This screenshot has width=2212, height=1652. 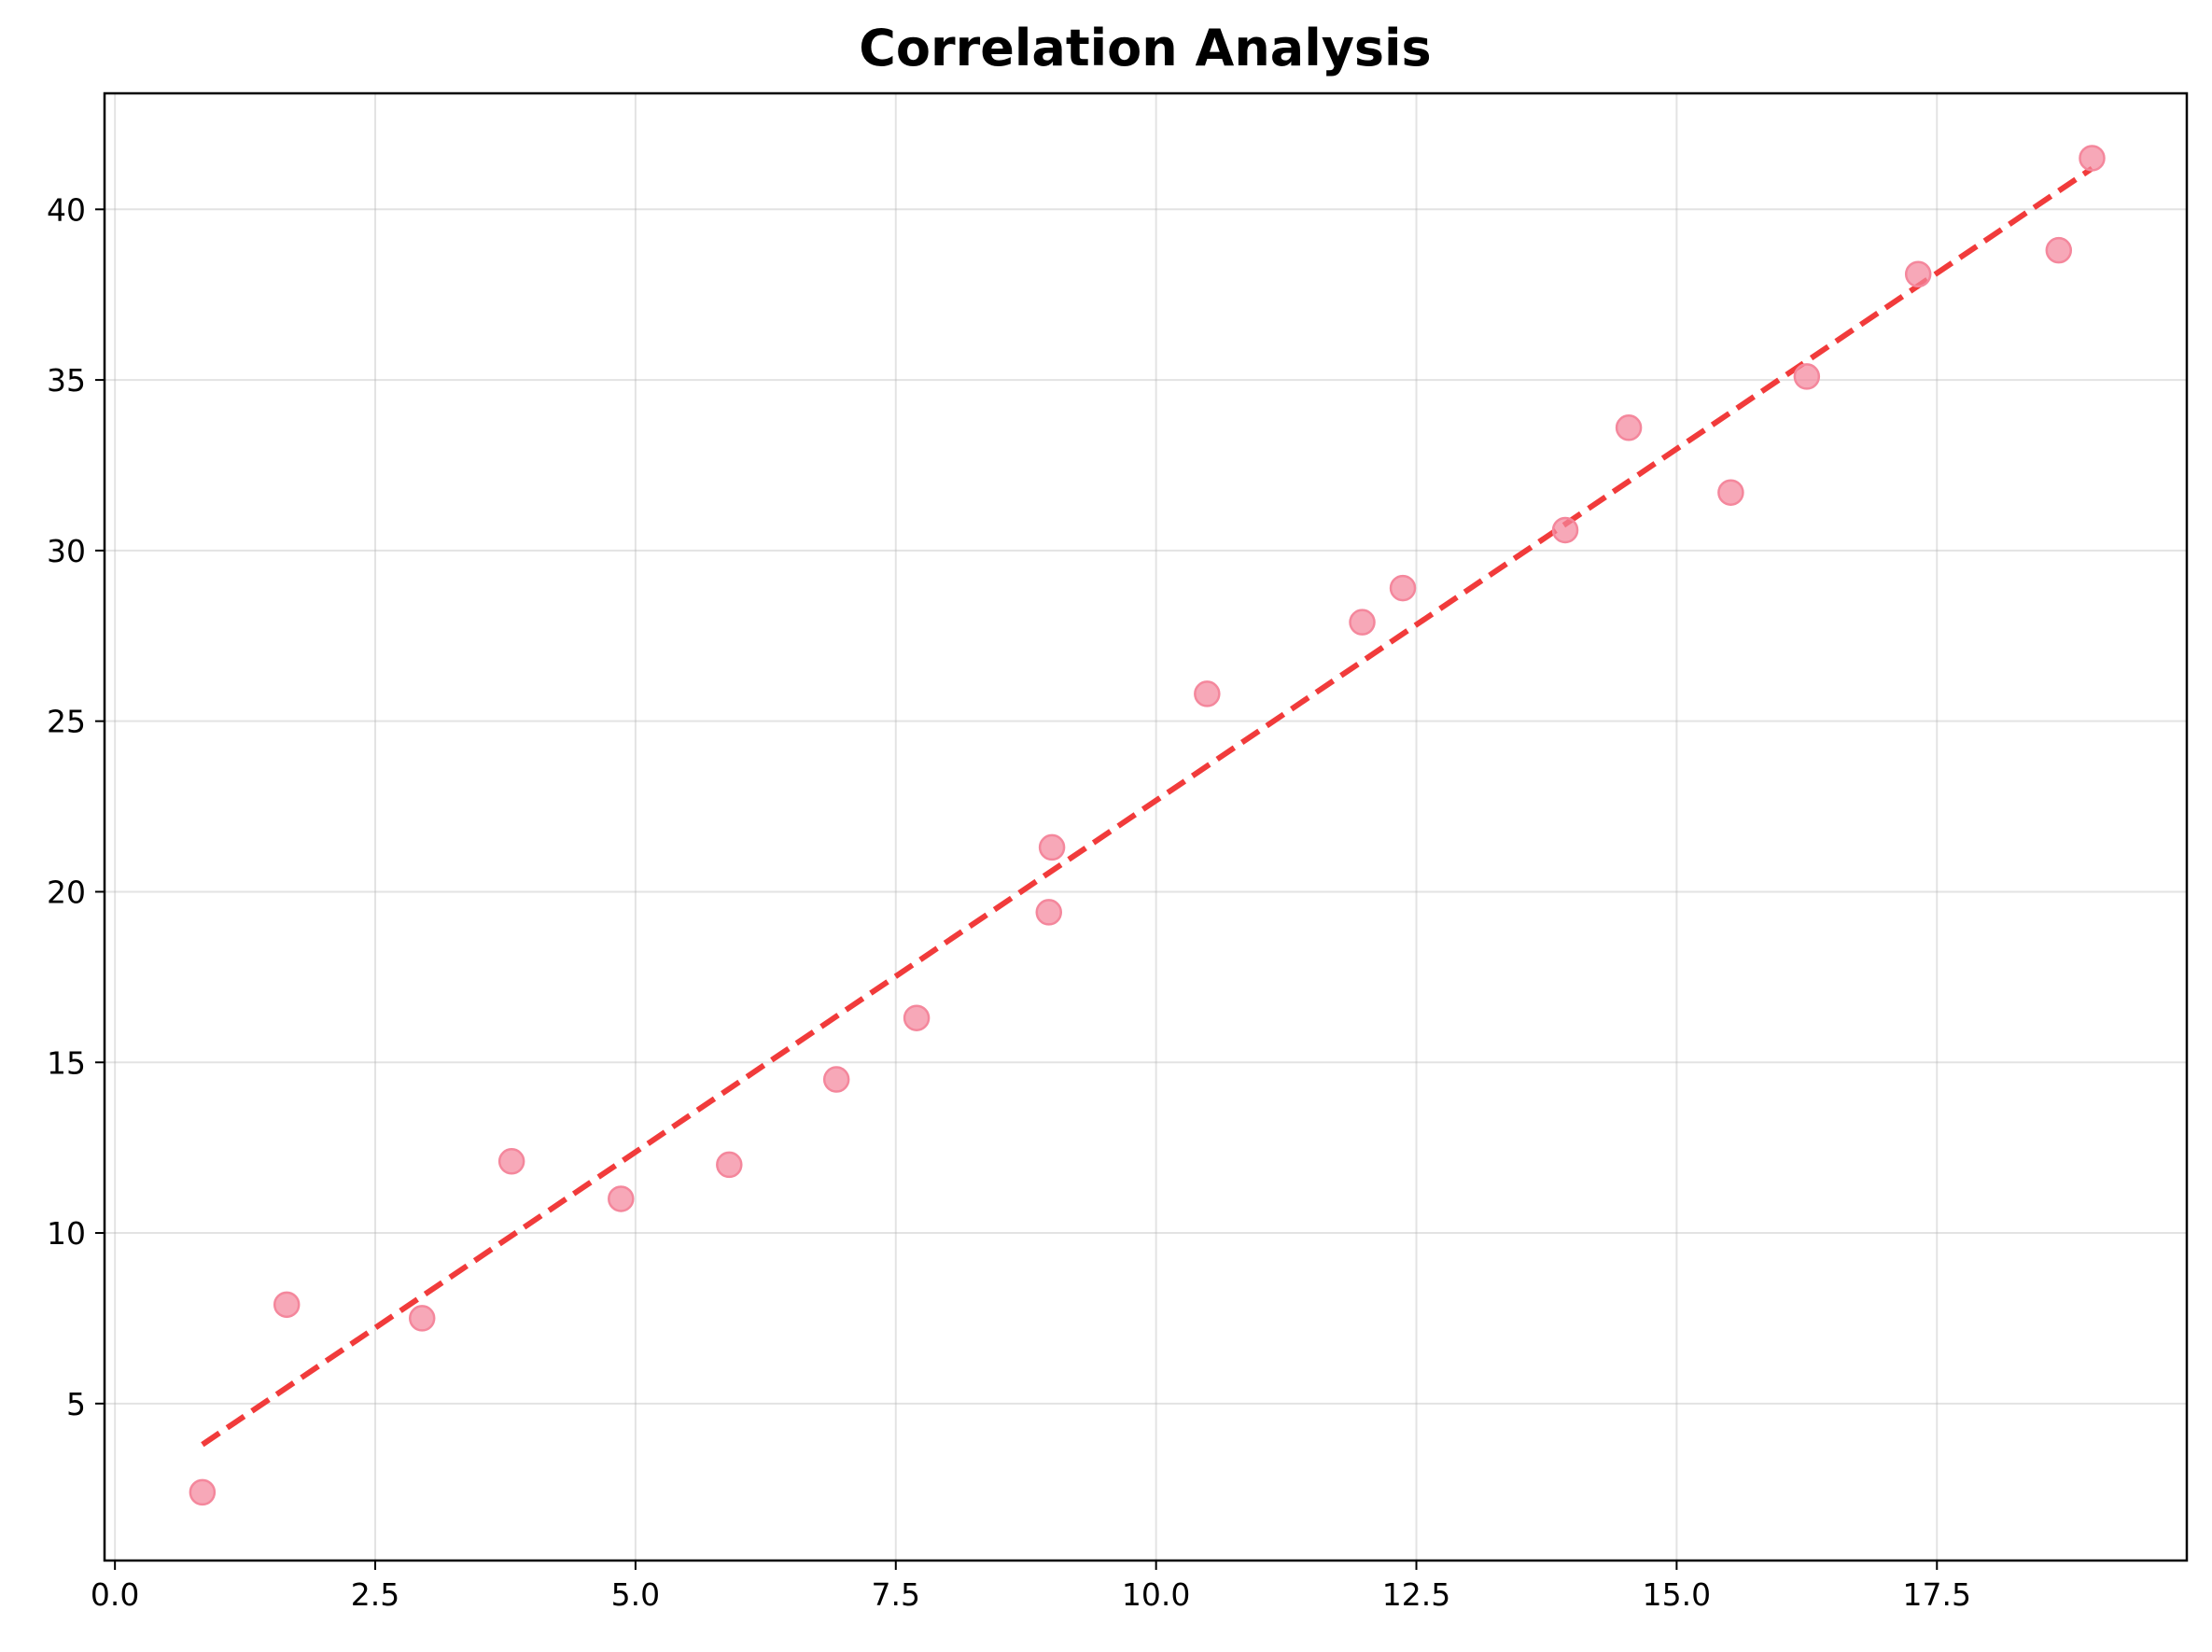 I want to click on y-tick-label: 10, so click(x=66, y=1233).